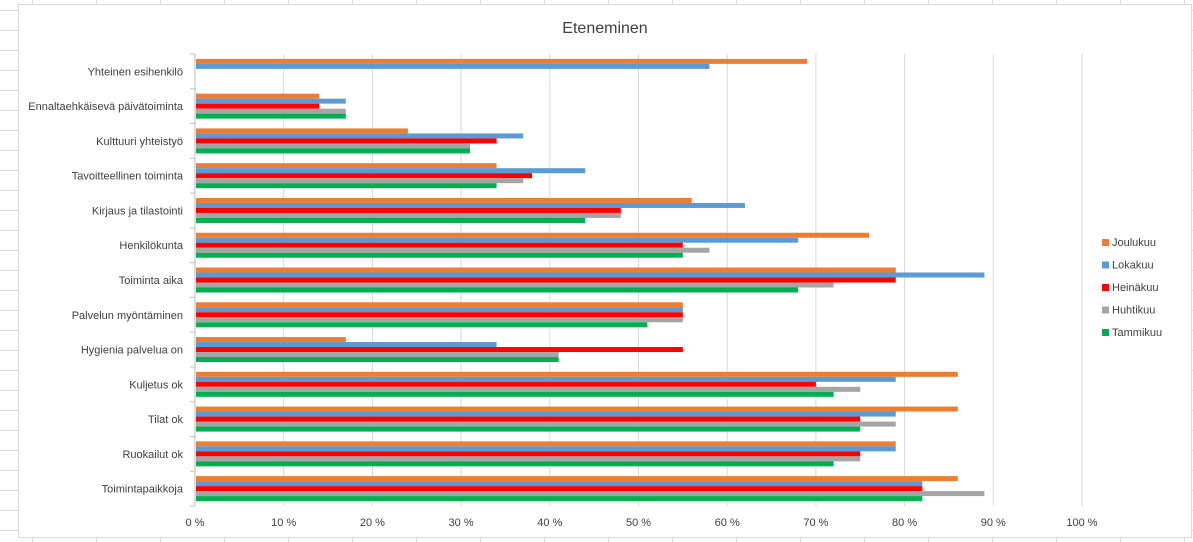  I want to click on category-label: Kulttuuri yhteistyö, so click(139, 142).